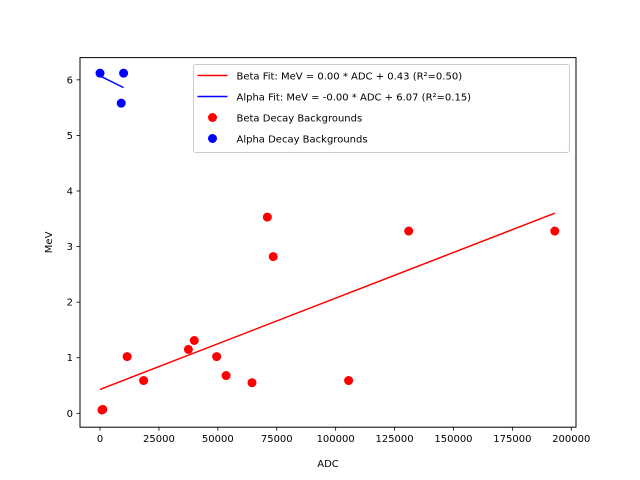 The height and width of the screenshot is (480, 640). I want to click on x-tick-label: 75000, so click(277, 439).